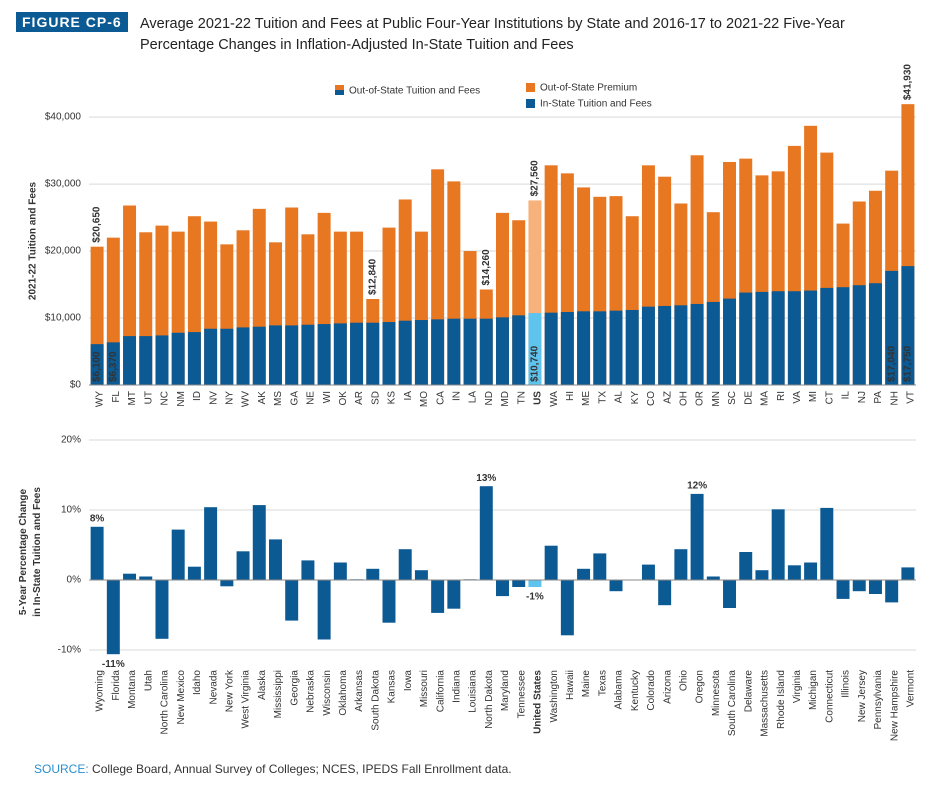 The width and height of the screenshot is (946, 788). I want to click on x-tick-label: MS, so click(278, 398).